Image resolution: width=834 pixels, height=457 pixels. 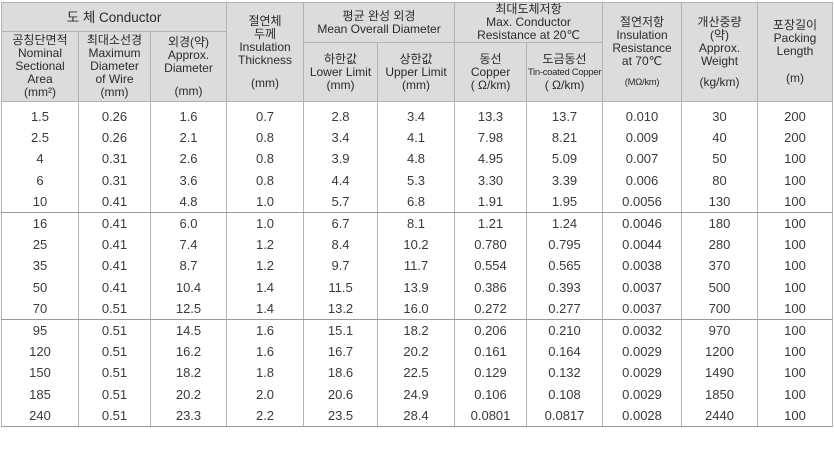 I want to click on cell-lower-limit: 5.7, so click(x=341, y=202).